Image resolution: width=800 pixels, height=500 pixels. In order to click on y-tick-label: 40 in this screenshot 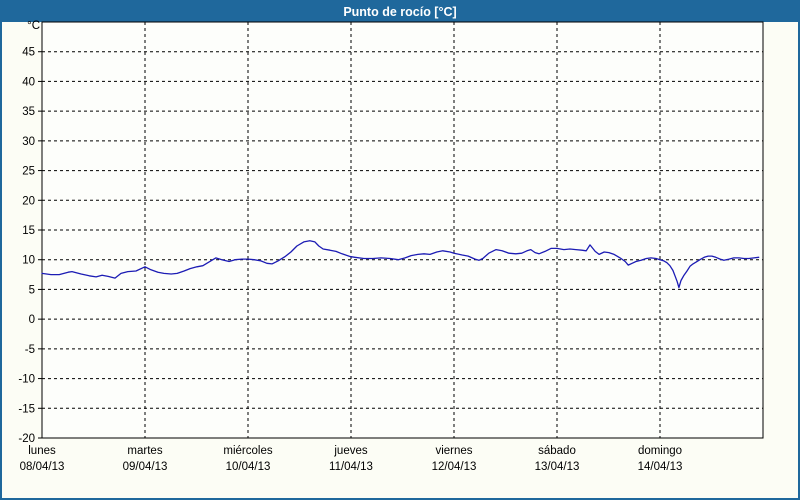, I will do `click(28, 82)`.